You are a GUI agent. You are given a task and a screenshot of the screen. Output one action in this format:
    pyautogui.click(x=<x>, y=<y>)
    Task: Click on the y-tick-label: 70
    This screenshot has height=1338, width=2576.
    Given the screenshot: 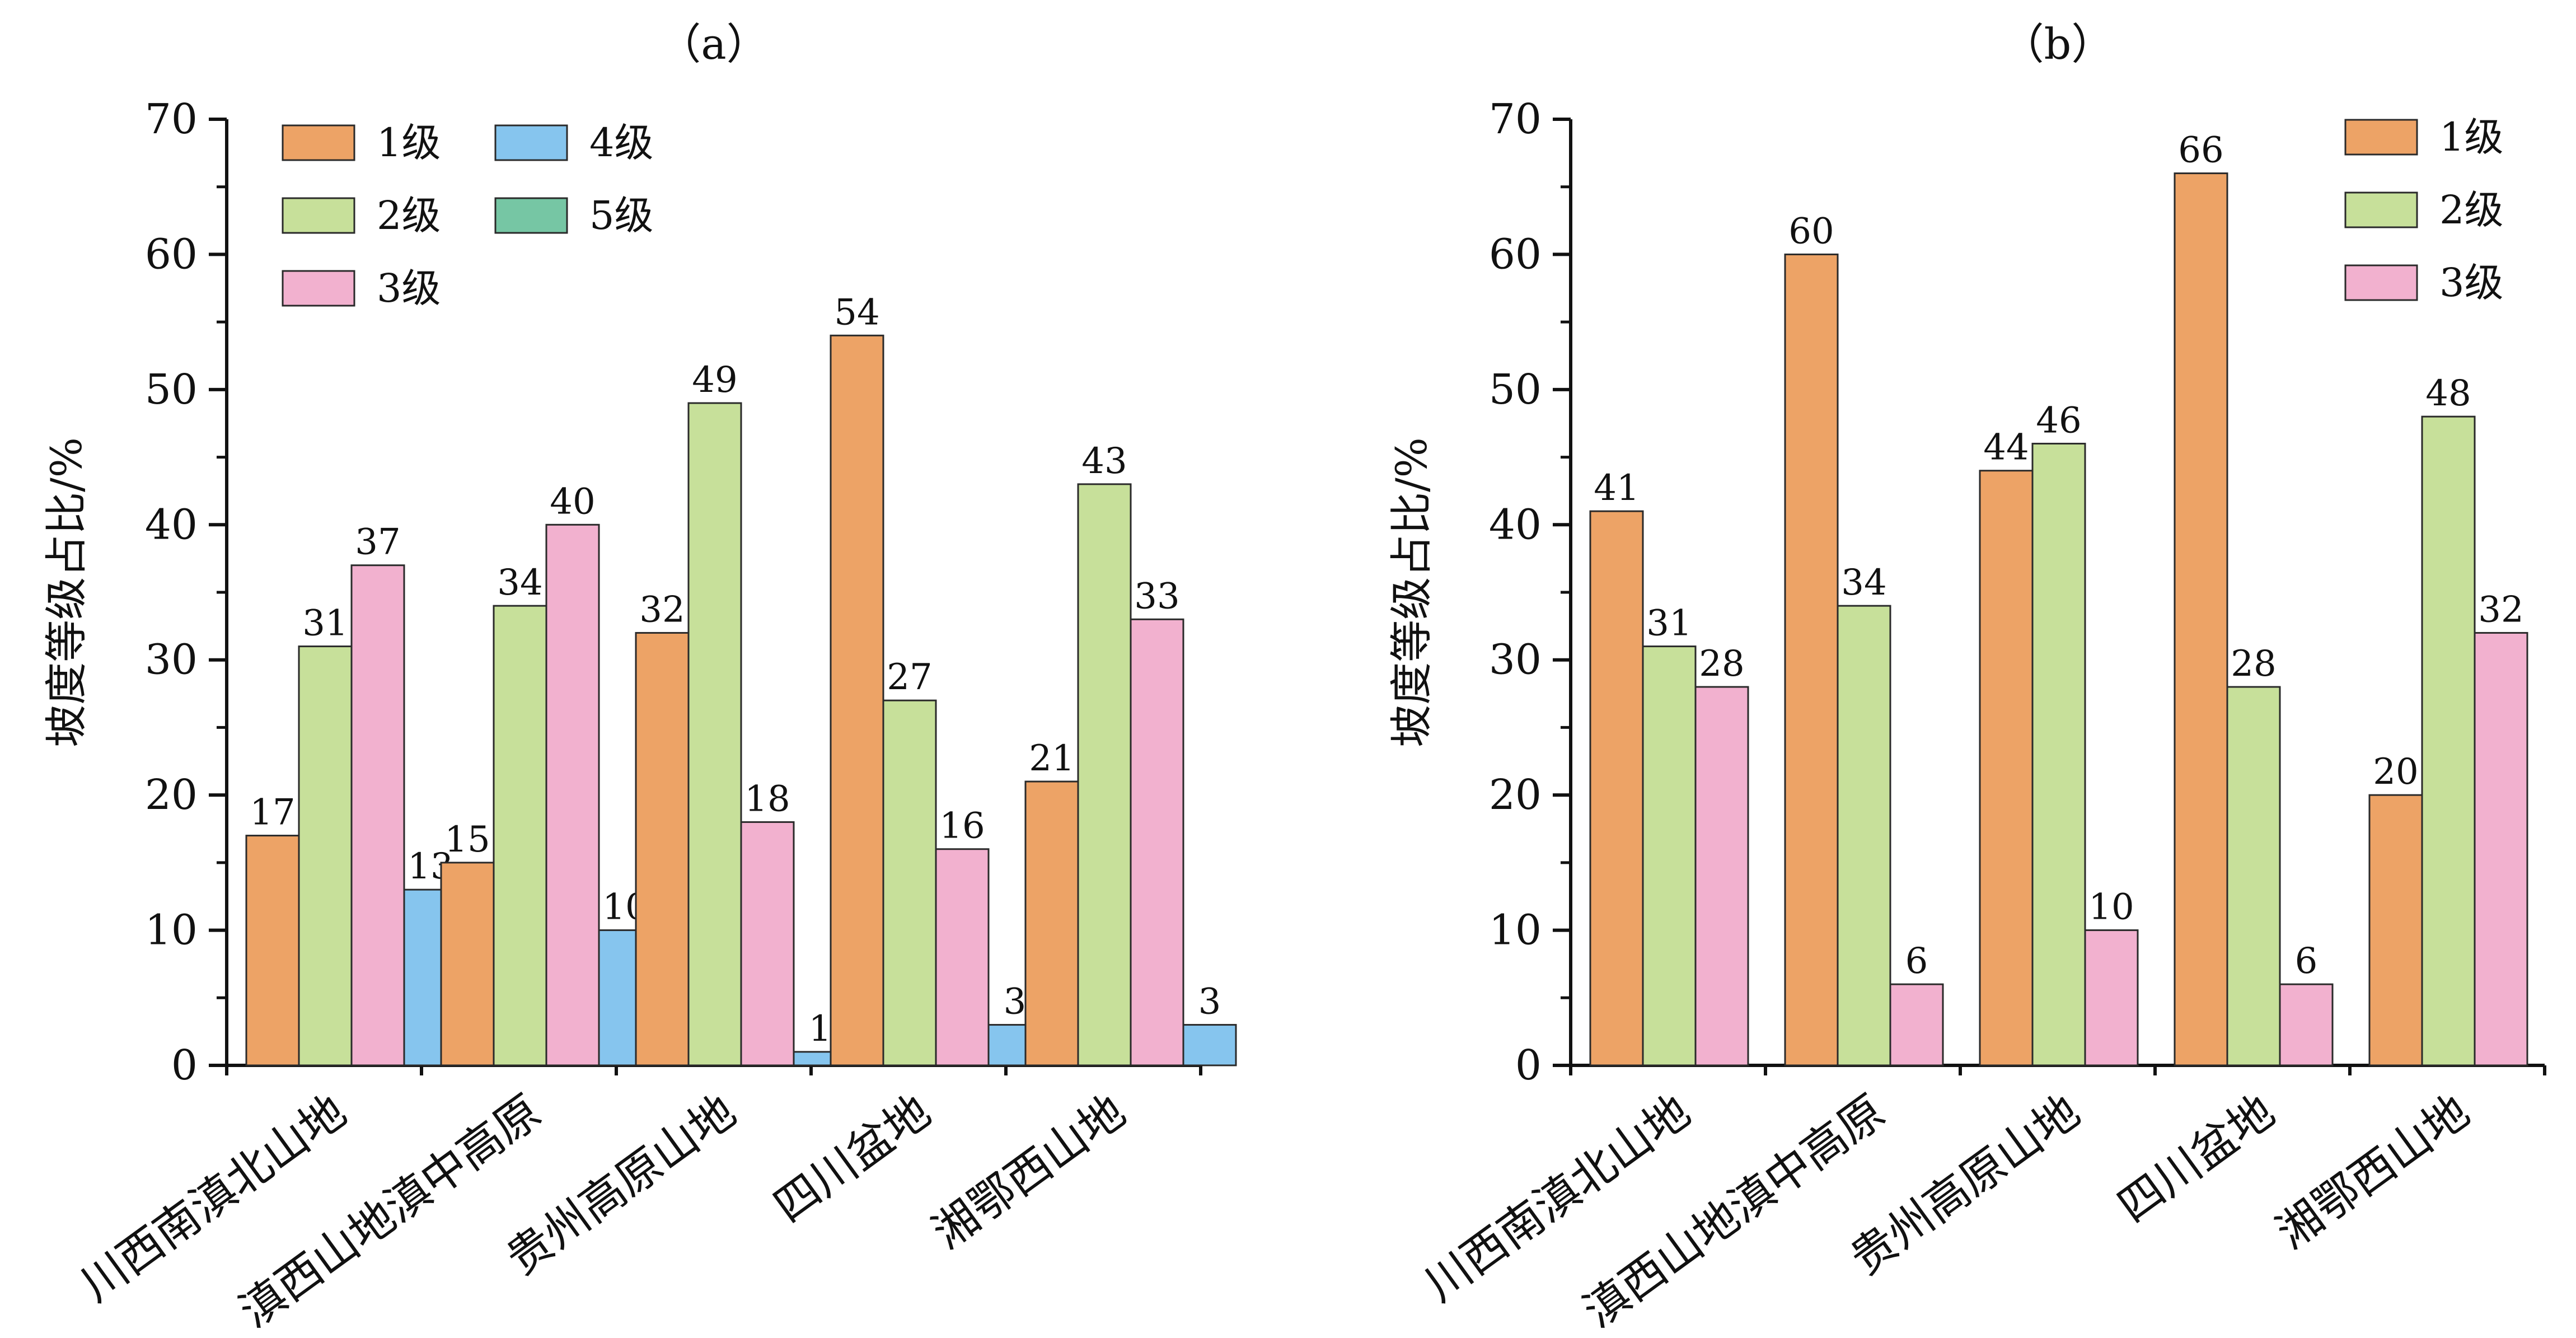 What is the action you would take?
    pyautogui.click(x=1515, y=119)
    